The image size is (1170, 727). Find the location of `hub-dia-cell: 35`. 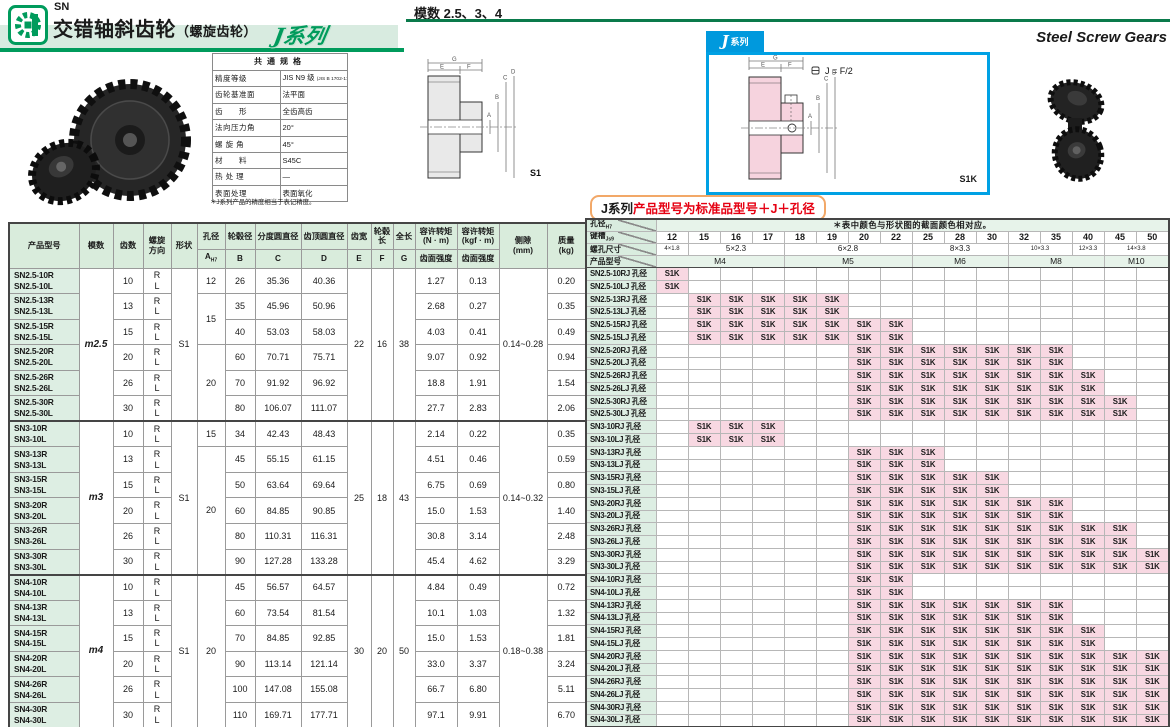

hub-dia-cell: 35 is located at coordinates (240, 306).